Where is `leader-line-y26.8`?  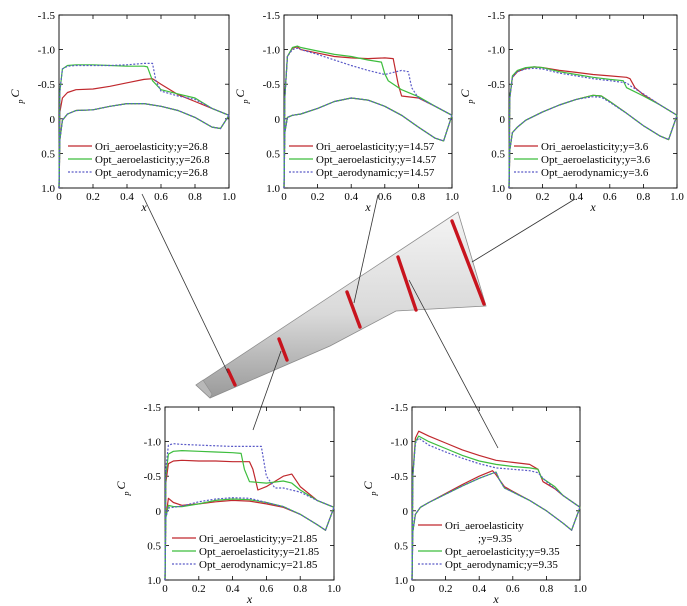 leader-line-y26.8 is located at coordinates (185, 283).